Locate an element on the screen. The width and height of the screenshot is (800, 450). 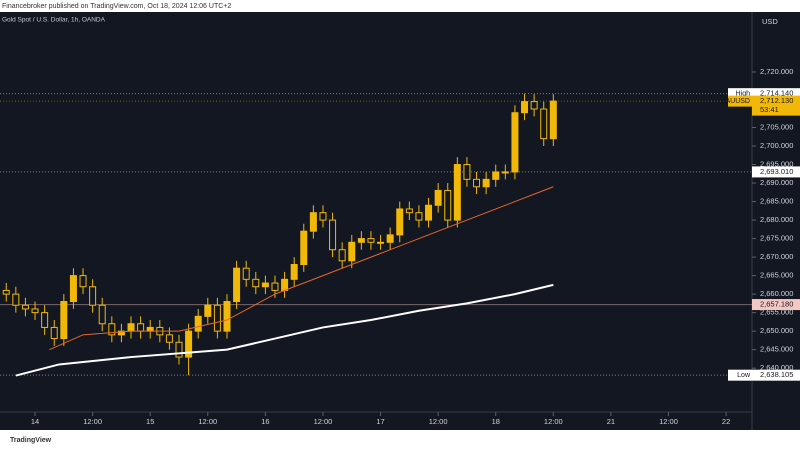
y-tick-label: 2,645.000 is located at coordinates (776, 349).